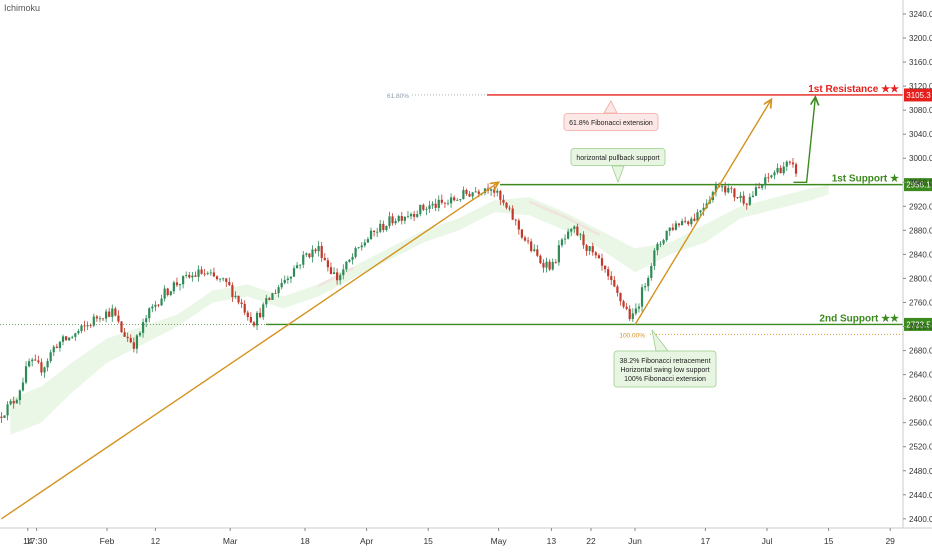 Image resolution: width=932 pixels, height=555 pixels. What do you see at coordinates (920, 278) in the screenshot?
I see `price-tick-label: 2800.0` at bounding box center [920, 278].